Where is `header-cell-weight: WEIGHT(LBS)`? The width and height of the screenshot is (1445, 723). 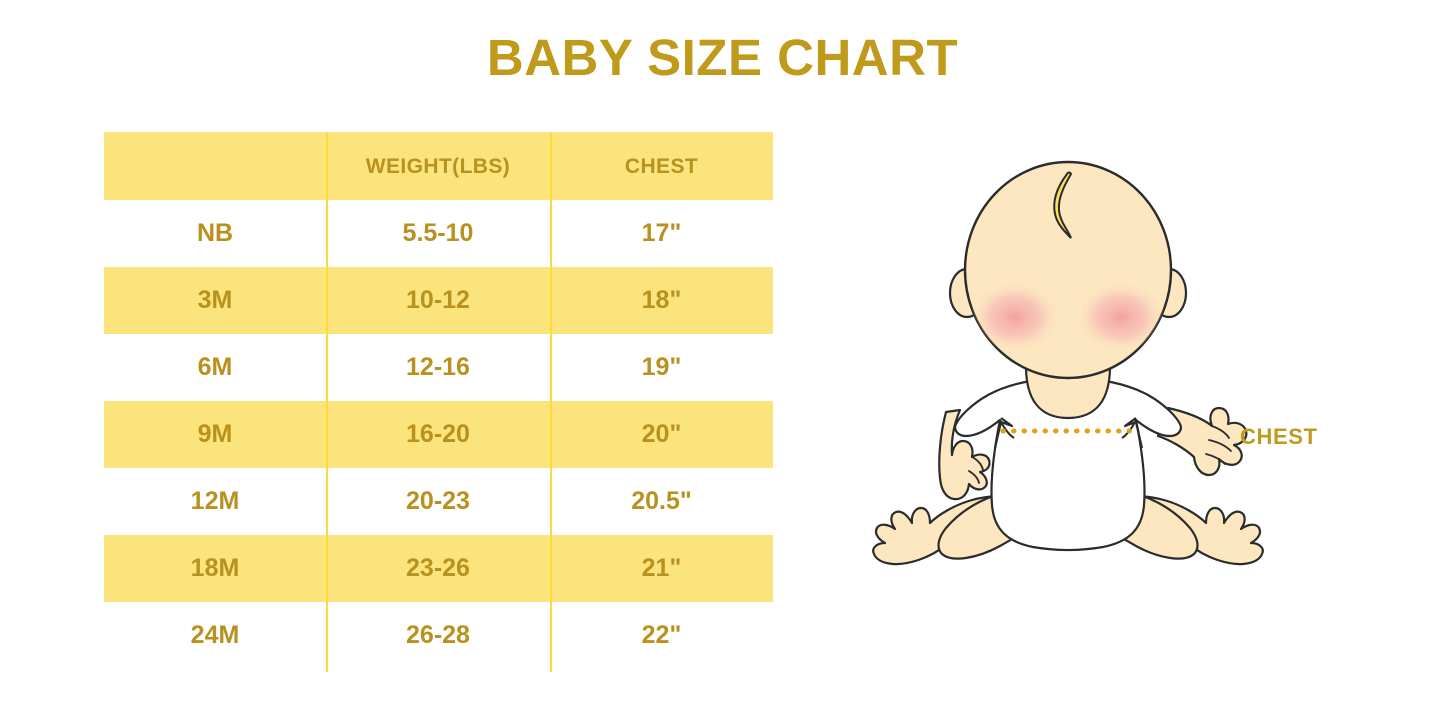 header-cell-weight: WEIGHT(LBS) is located at coordinates (438, 166).